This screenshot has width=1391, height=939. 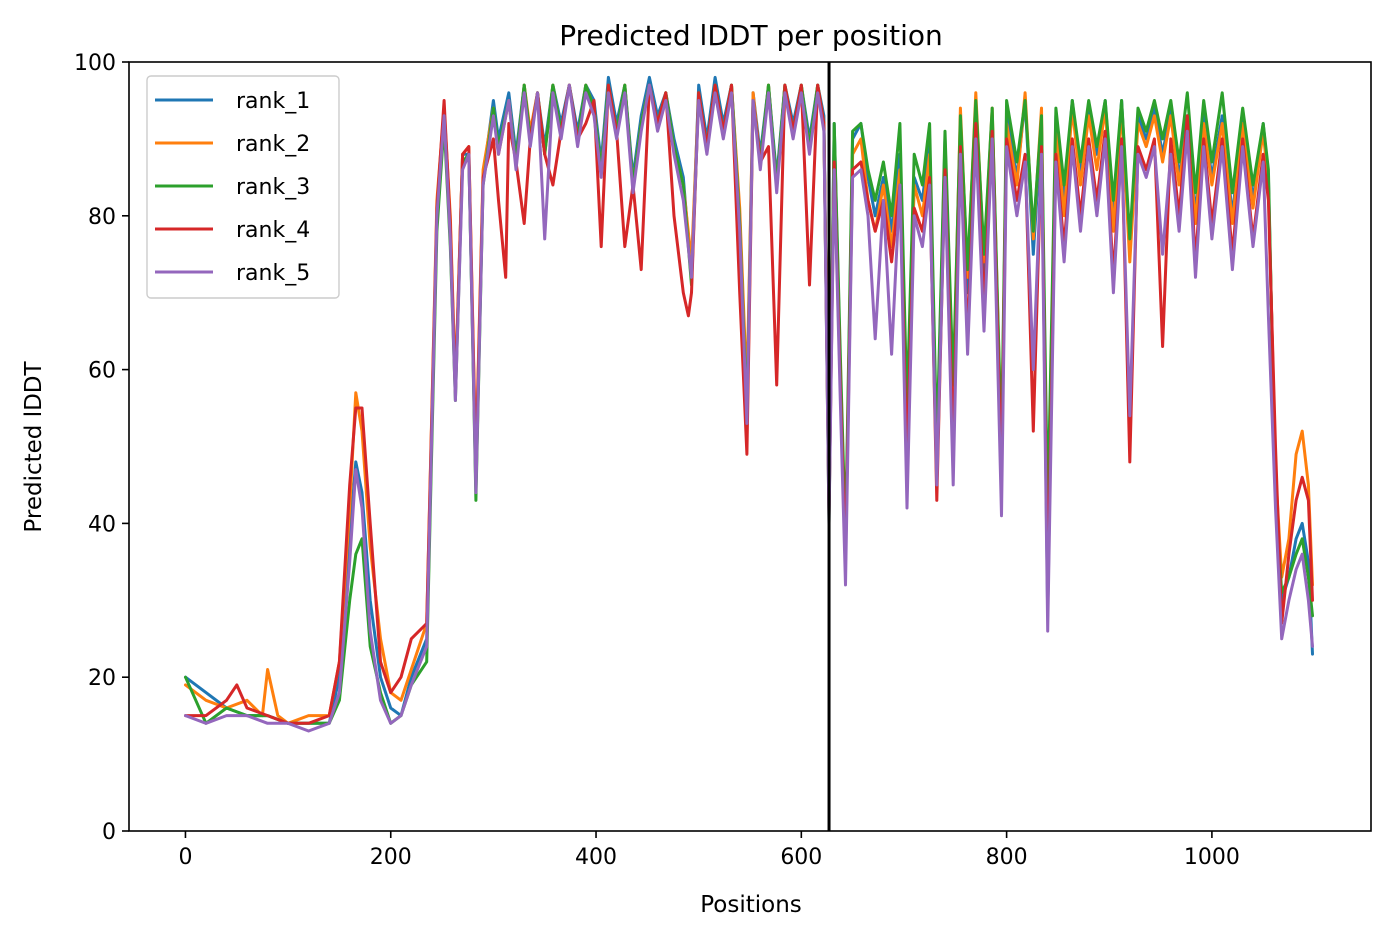 What do you see at coordinates (185, 857) in the screenshot?
I see `x-tick-label: 0` at bounding box center [185, 857].